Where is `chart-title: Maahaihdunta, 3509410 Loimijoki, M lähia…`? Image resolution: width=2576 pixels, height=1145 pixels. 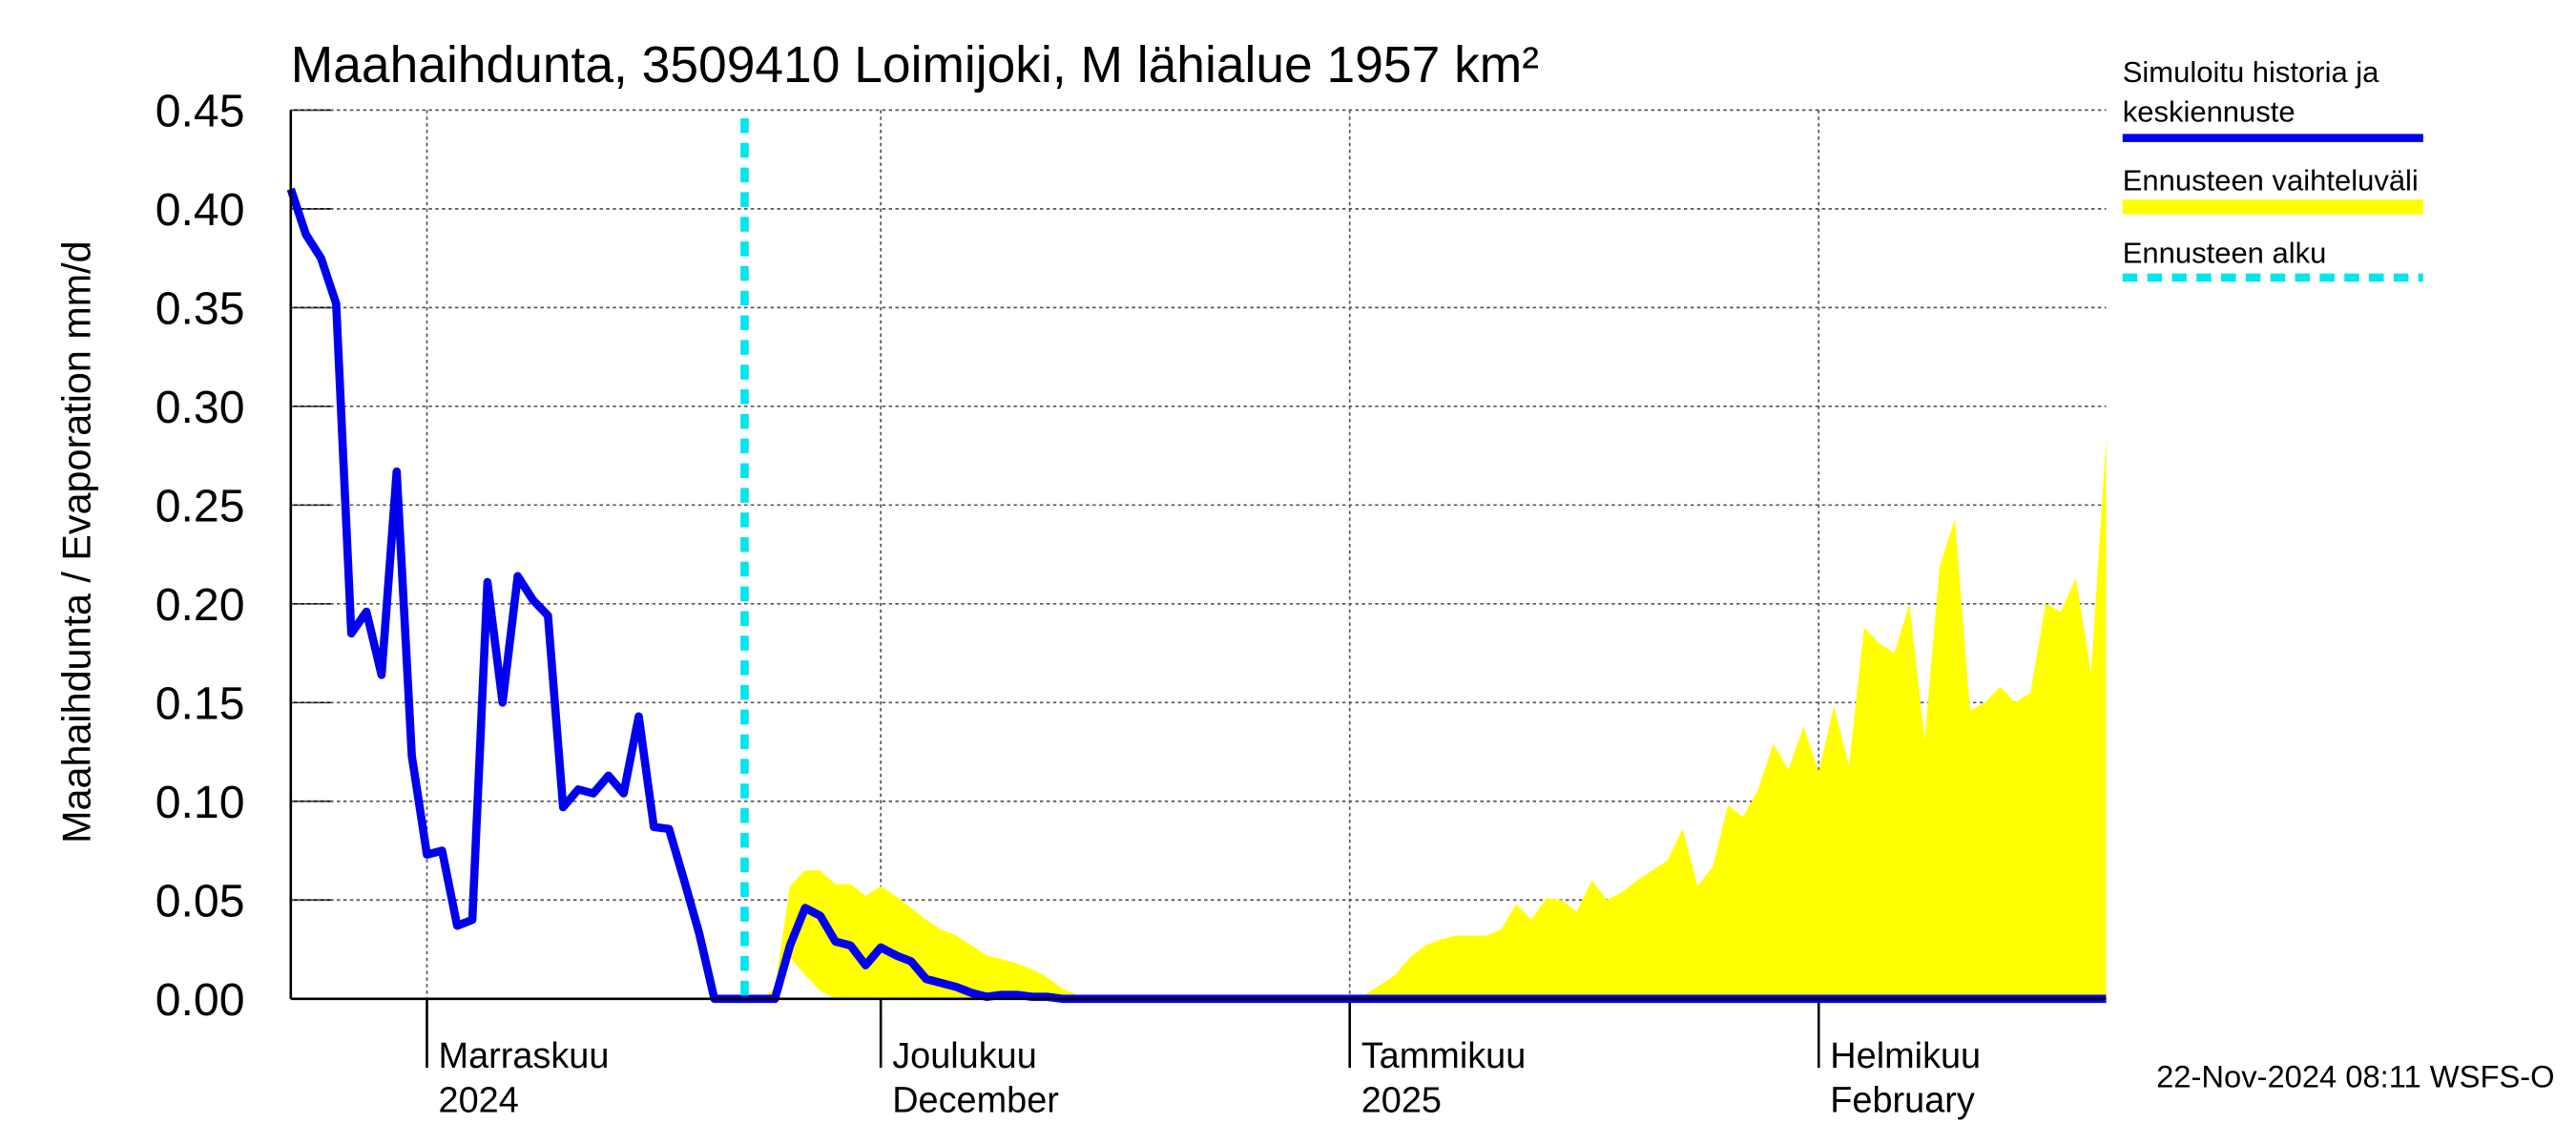
chart-title: Maahaihdunta, 3509410 Loimijoki, M lähia… is located at coordinates (915, 66).